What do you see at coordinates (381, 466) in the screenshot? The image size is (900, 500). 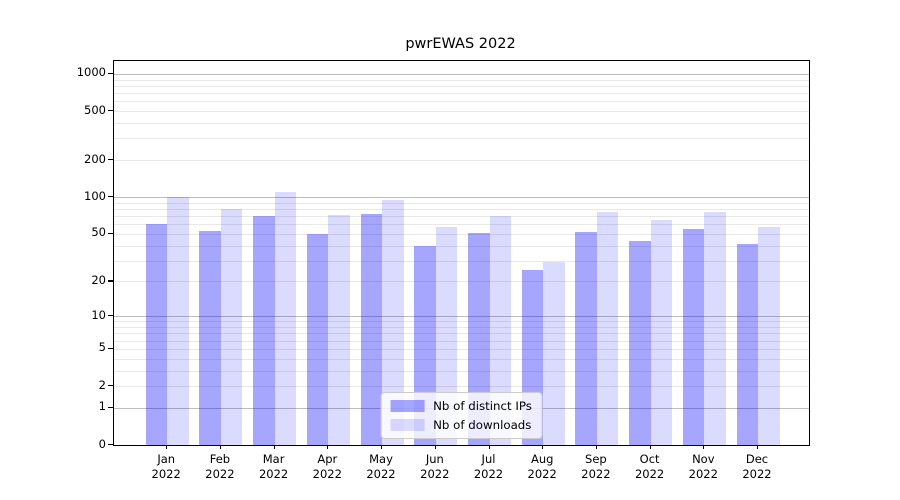 I see `x-tick-label: May 2022` at bounding box center [381, 466].